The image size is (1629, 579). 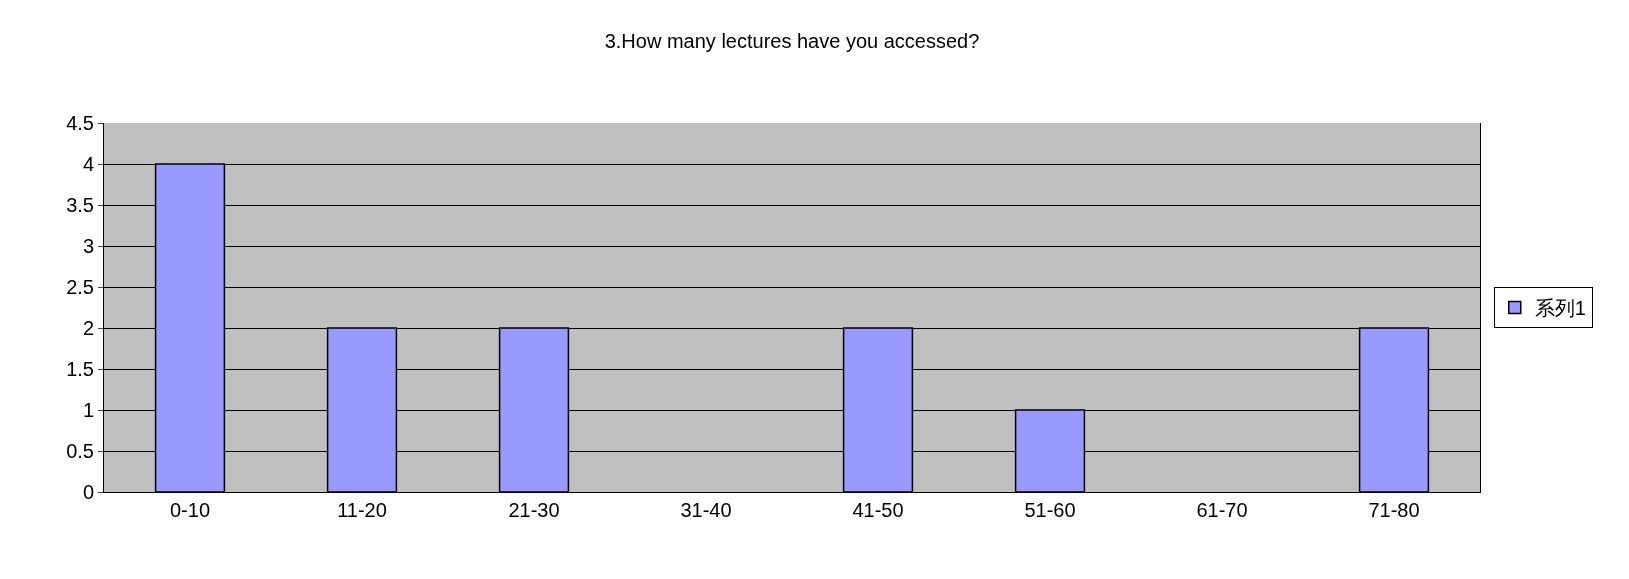 I want to click on legend-label: 系列1, so click(x=1560, y=308).